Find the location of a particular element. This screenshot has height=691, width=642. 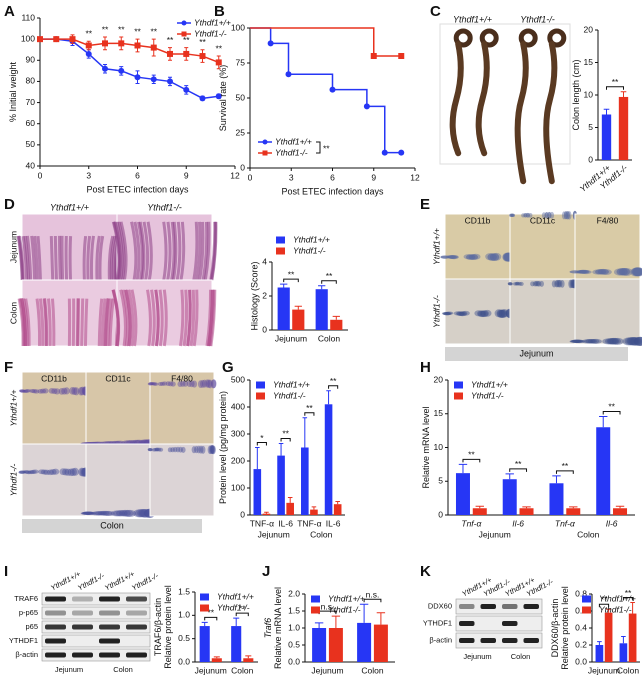

row-label: Jejunum is located at coordinates (13, 247).